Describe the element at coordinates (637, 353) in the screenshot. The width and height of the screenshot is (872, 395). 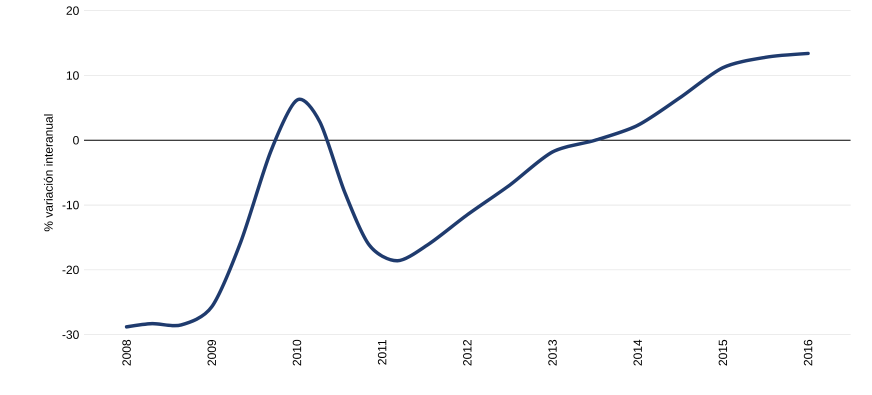
I see `x-tick-label: 2014` at that location.